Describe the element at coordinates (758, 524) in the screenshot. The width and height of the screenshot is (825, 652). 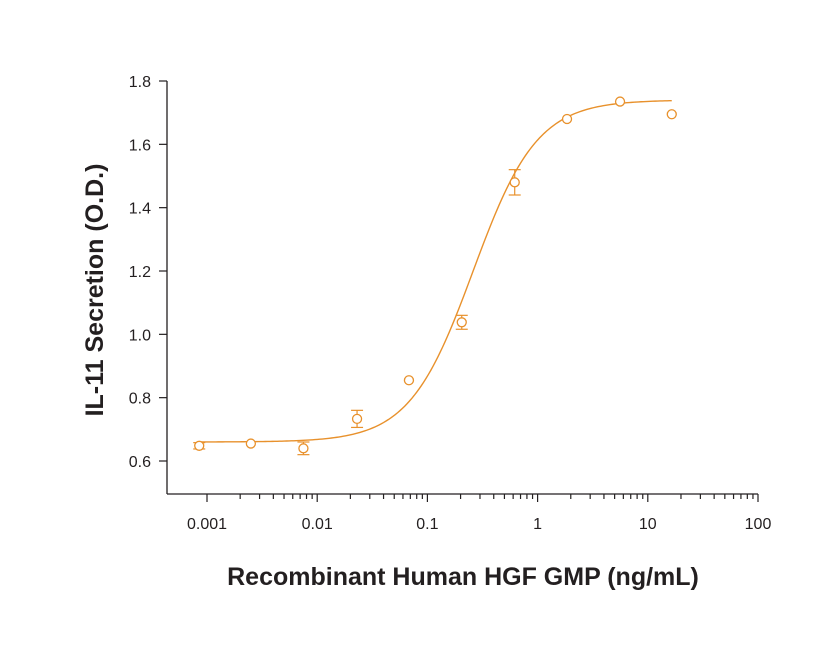
I see `x-tick-label: 100` at that location.